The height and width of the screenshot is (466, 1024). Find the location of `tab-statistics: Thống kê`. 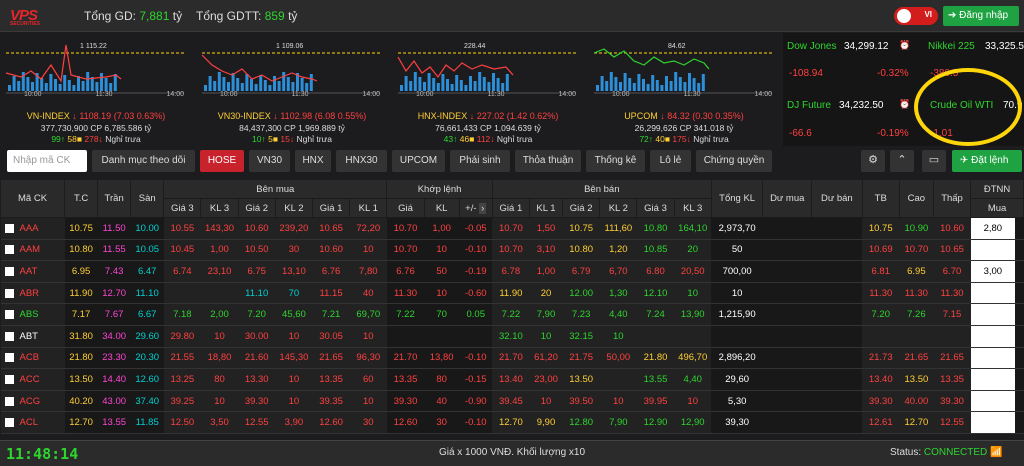

tab-statistics: Thống kê is located at coordinates (615, 161).